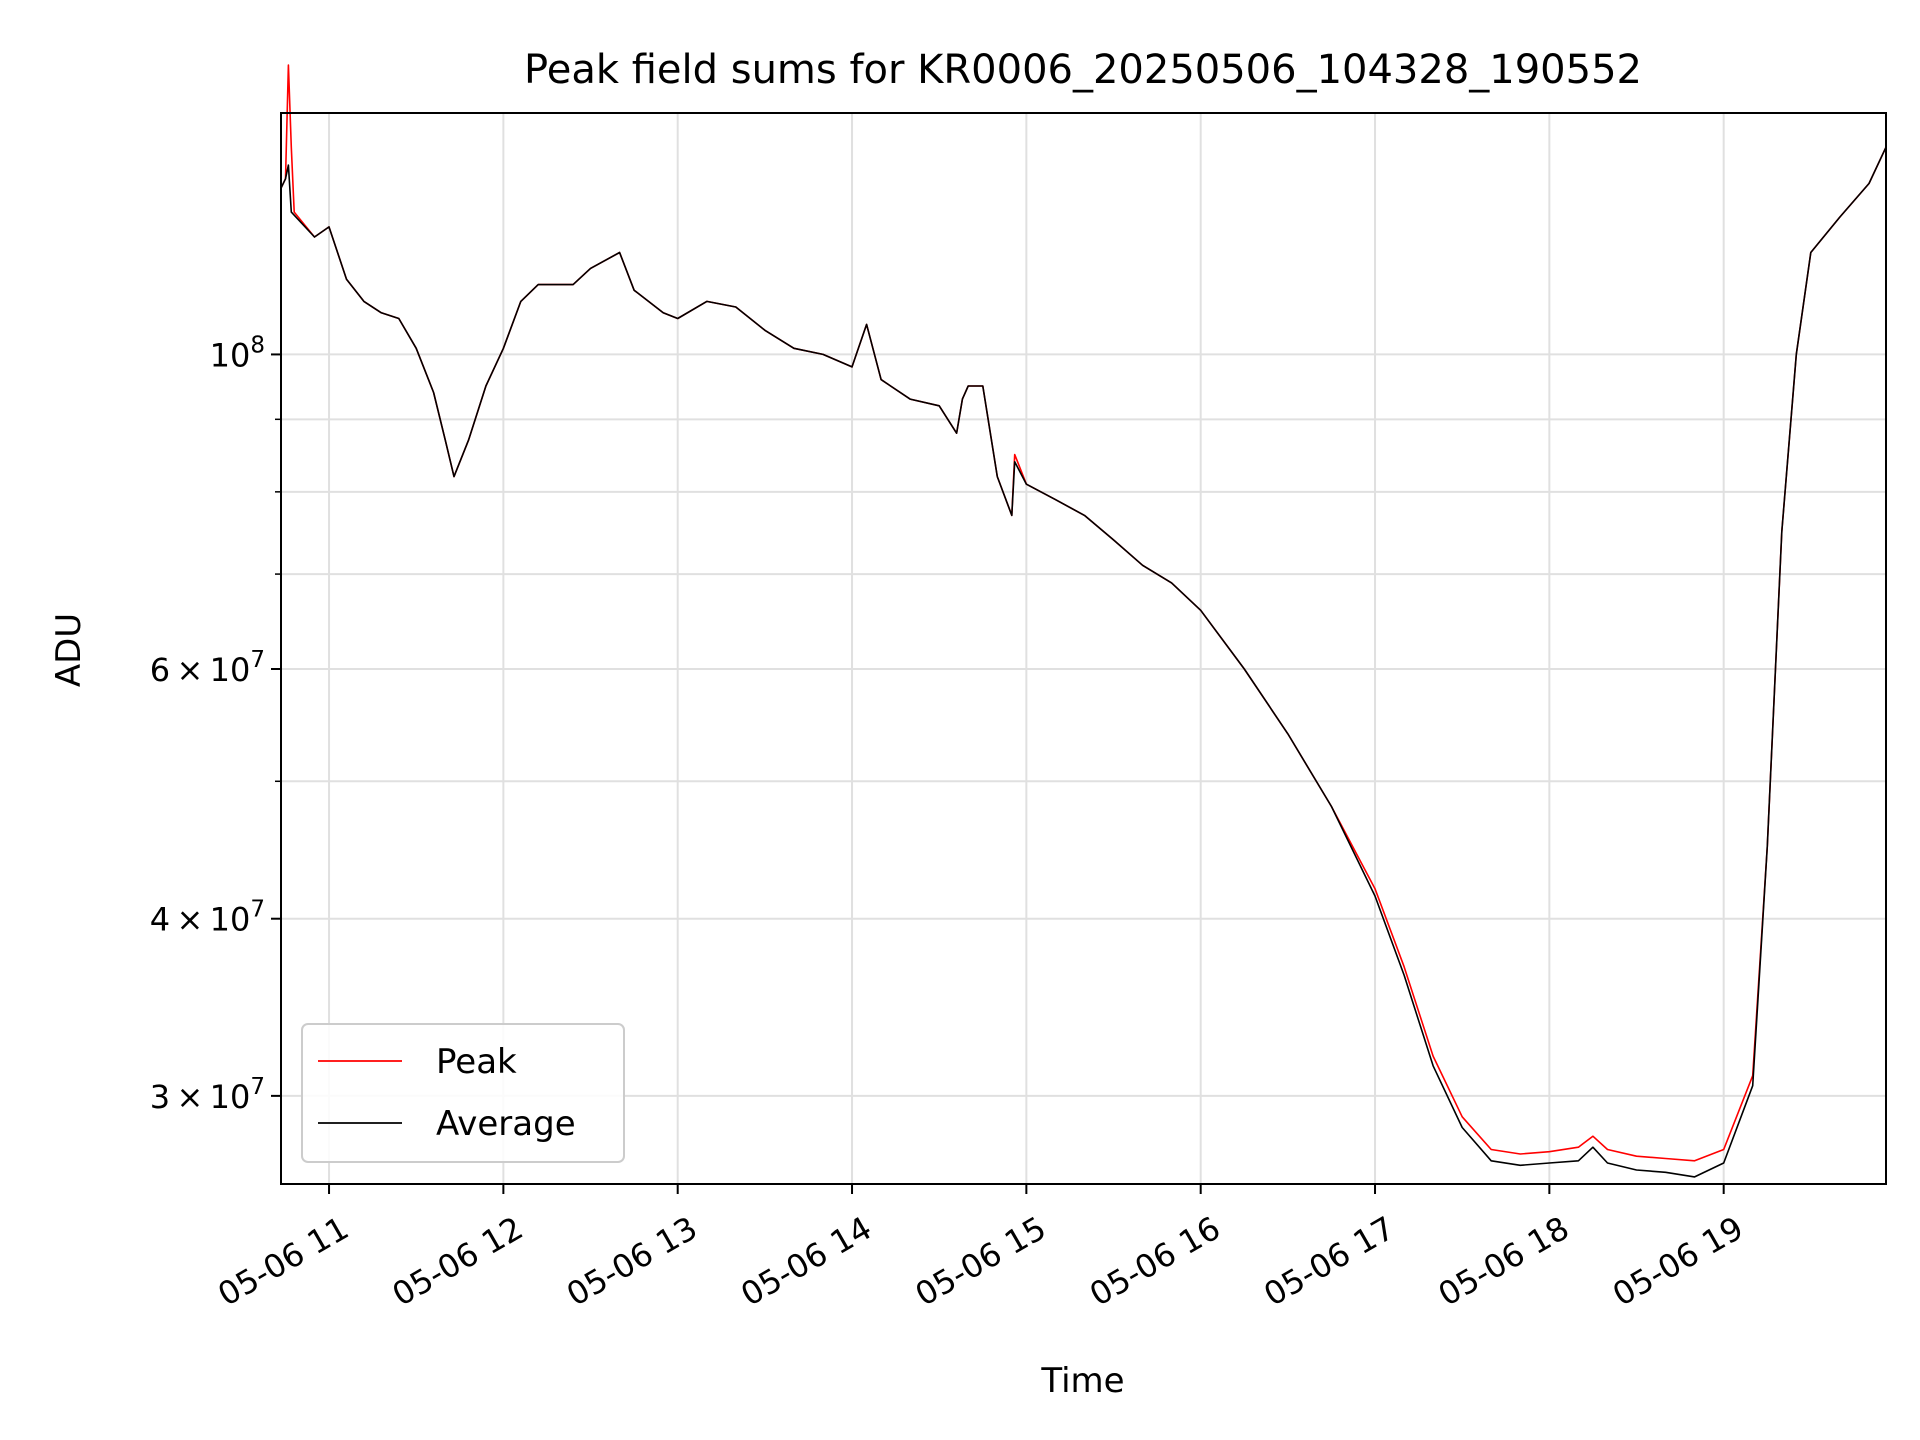 The image size is (1920, 1440). I want to click on y-axis: 3 × 107 4 × 107 6 × 107 108, so click(215, 724).